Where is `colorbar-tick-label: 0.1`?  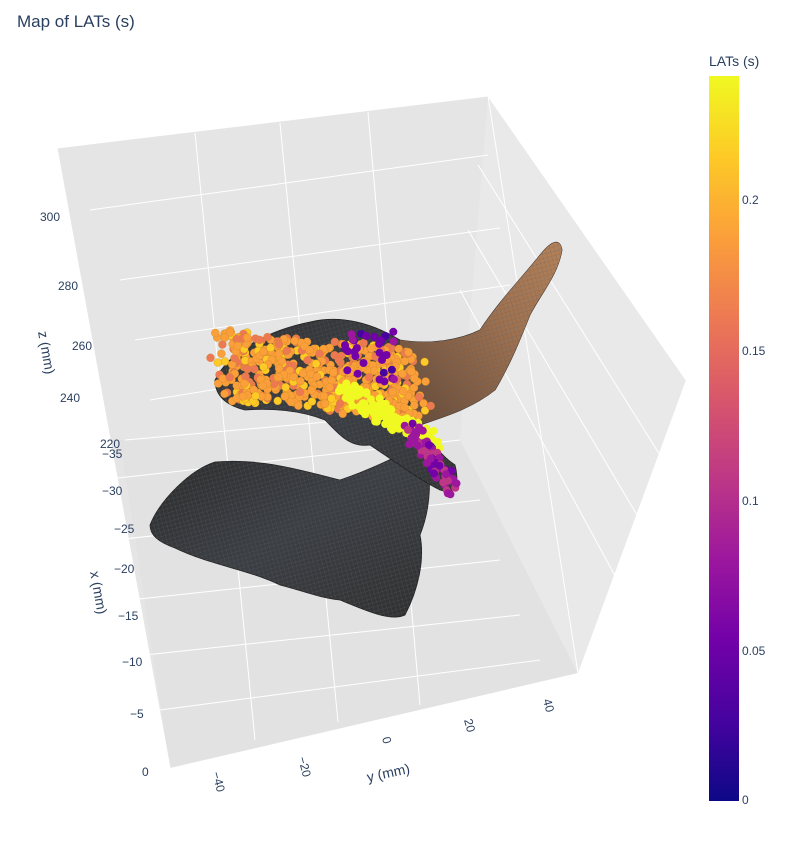
colorbar-tick-label: 0.1 is located at coordinates (750, 501).